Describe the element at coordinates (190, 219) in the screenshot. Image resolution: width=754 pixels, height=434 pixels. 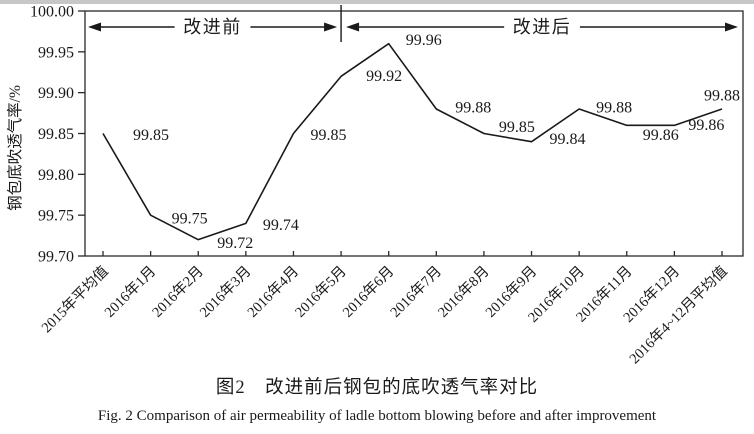
I see `point-label: 99.75` at that location.